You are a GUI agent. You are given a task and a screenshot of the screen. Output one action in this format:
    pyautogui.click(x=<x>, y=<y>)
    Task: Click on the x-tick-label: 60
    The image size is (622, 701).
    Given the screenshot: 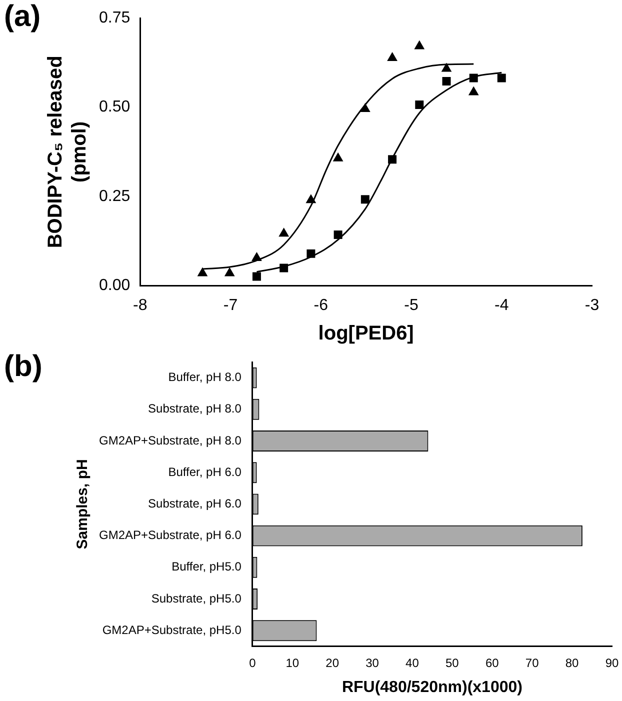 What is the action you would take?
    pyautogui.click(x=492, y=663)
    